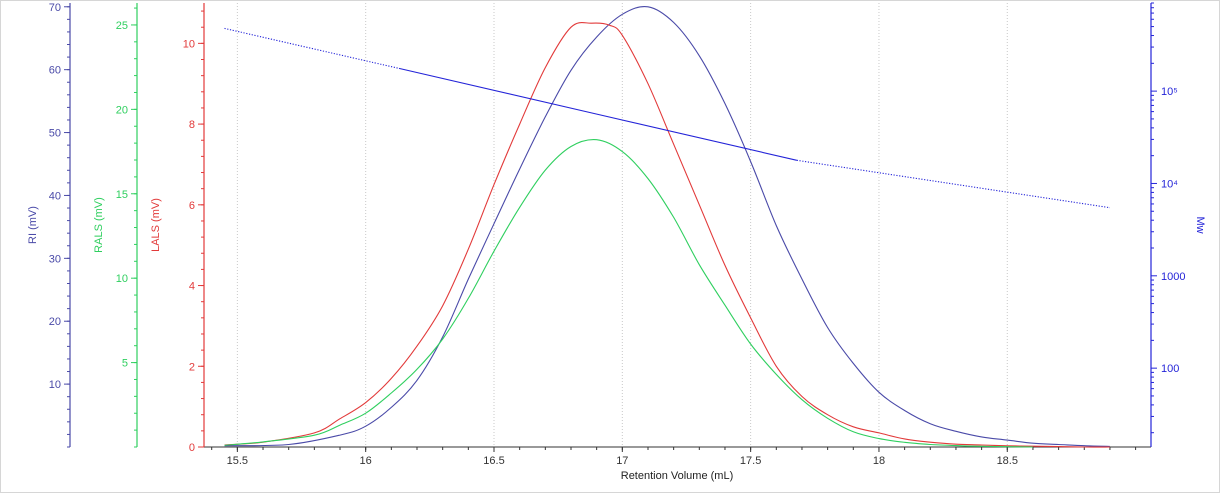 This screenshot has height=497, width=1220. I want to click on rals-tick-label: 20, so click(122, 110).